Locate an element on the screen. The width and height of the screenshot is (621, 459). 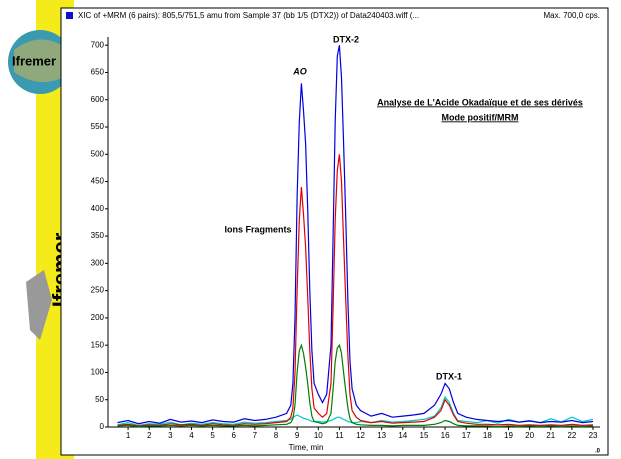
y-tick-label: 250 is located at coordinates (98, 290).